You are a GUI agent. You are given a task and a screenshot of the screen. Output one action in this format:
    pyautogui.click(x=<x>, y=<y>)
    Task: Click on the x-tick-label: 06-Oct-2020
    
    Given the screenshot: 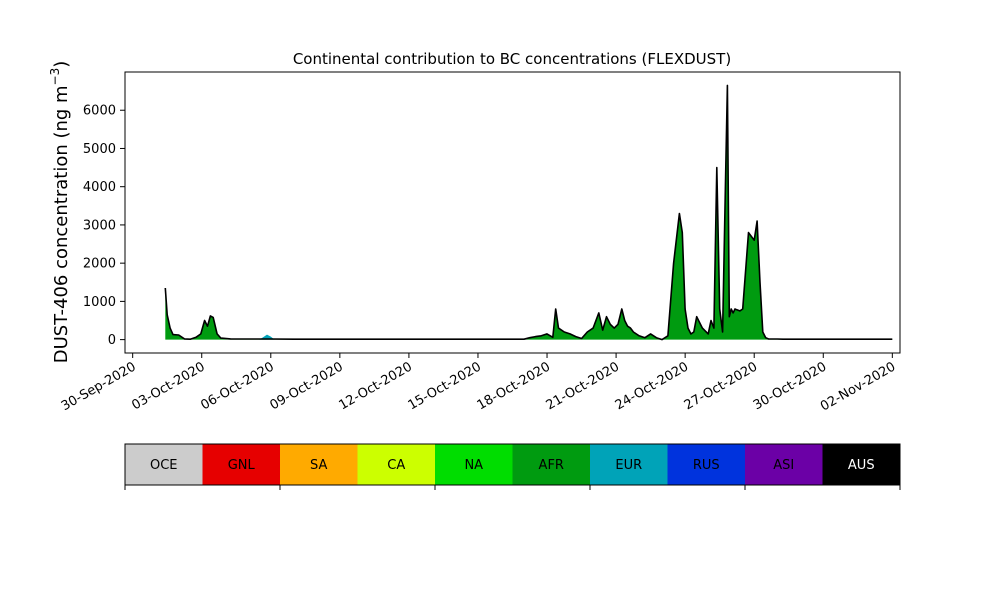 What is the action you would take?
    pyautogui.click(x=237, y=386)
    